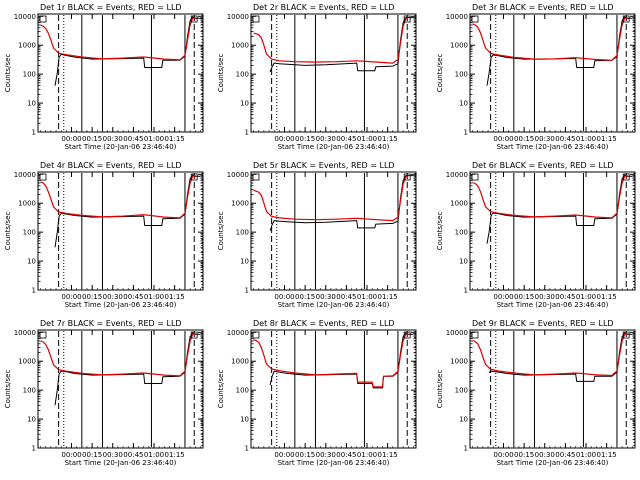  I want to click on panel-title: Det 9r BLACK = Events, RED = LLD, so click(543, 323).